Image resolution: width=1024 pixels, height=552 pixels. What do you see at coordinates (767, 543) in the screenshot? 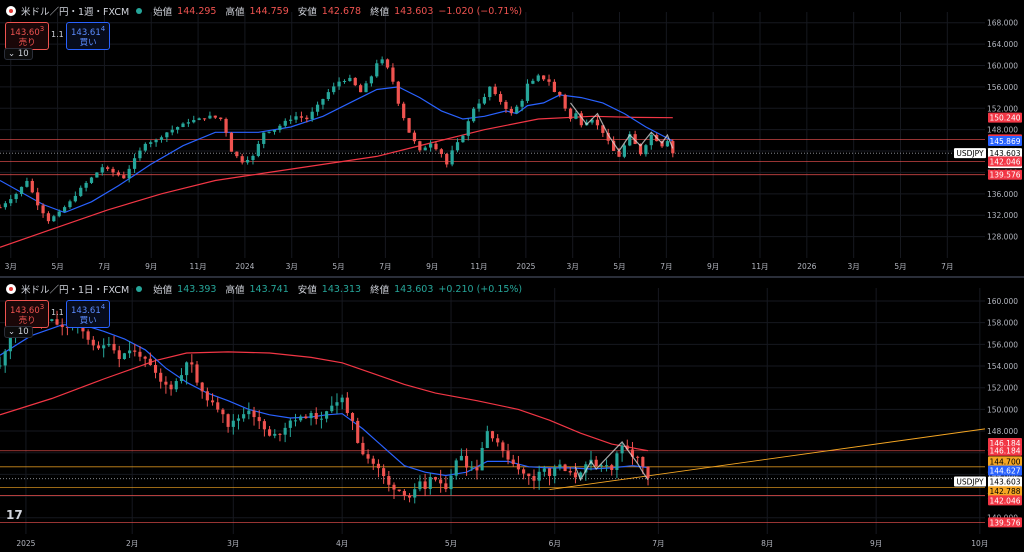
I see `x-tick-label: 8月` at bounding box center [767, 543].